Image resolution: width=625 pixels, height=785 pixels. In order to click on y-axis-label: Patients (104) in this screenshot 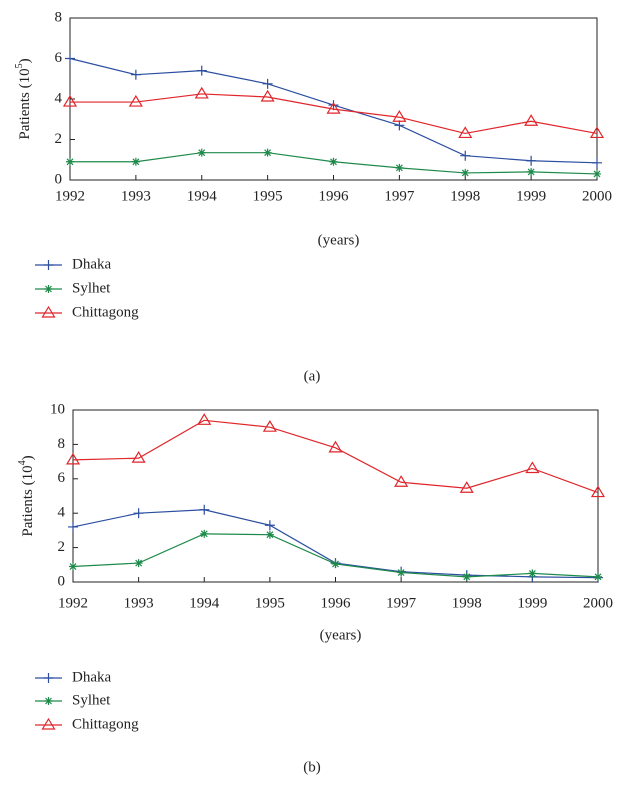, I will do `click(26, 495)`.